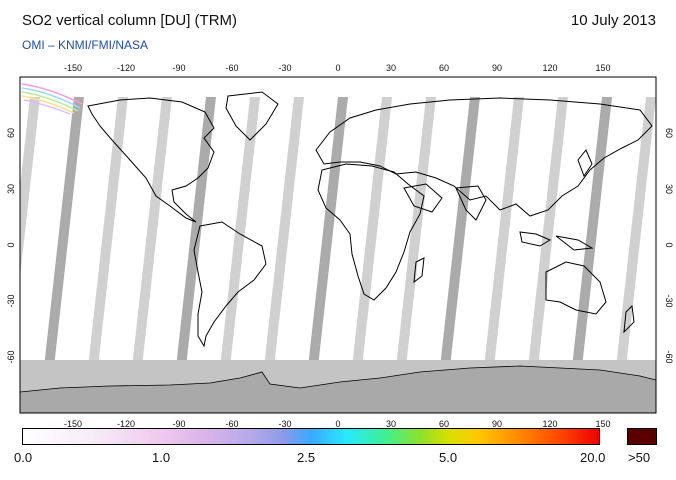 The width and height of the screenshot is (676, 480). What do you see at coordinates (642, 436) in the screenshot?
I see `colorbar-overflow-swatch` at bounding box center [642, 436].